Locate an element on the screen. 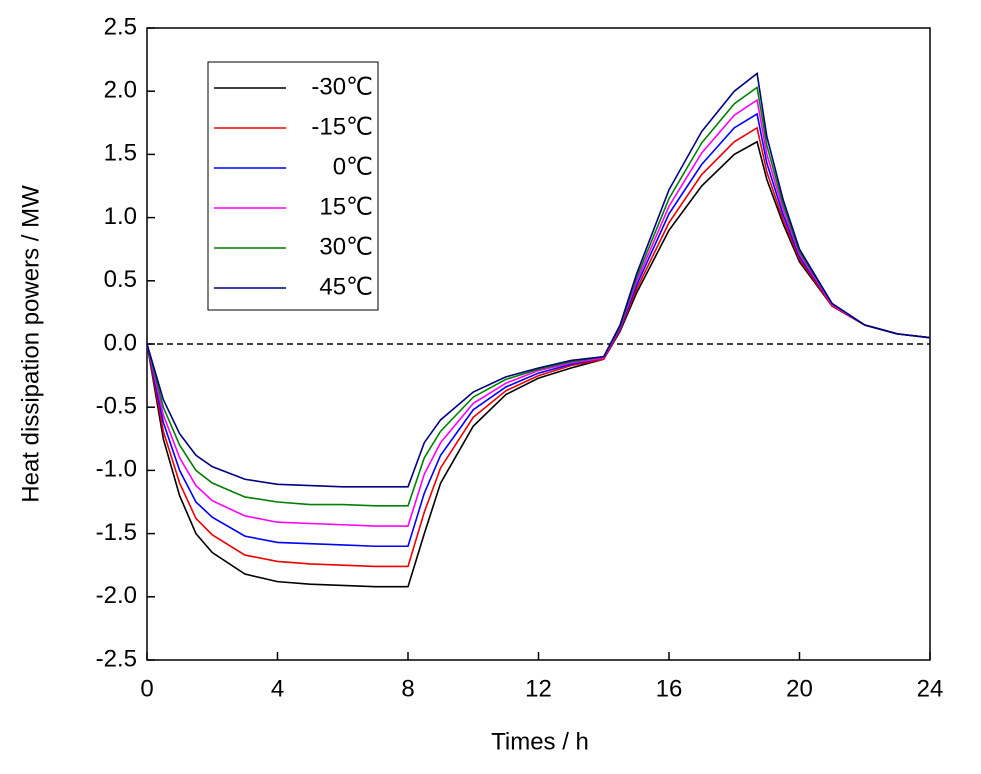 The image size is (981, 774). y-tick-label: -2.5 is located at coordinates (116, 658).